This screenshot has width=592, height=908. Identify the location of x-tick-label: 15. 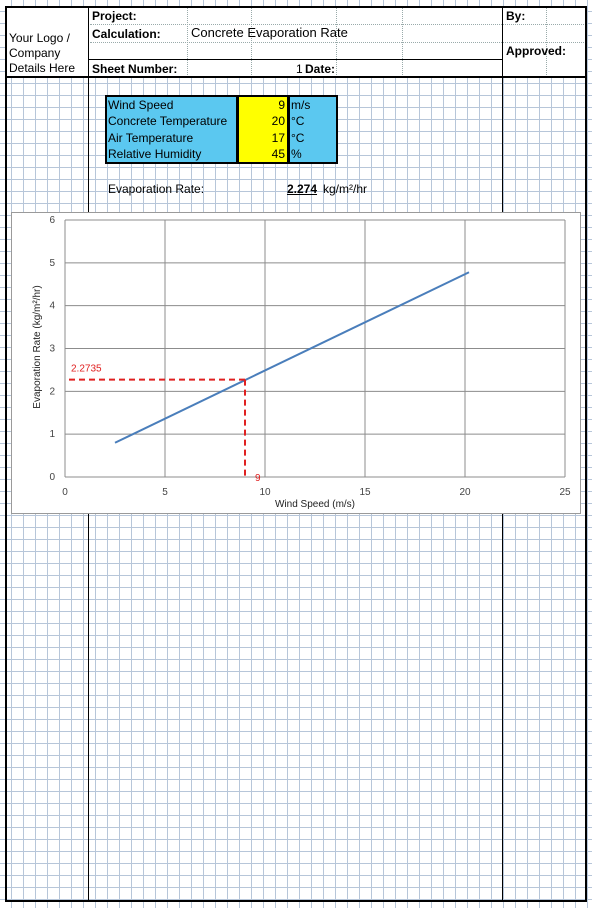
(365, 492).